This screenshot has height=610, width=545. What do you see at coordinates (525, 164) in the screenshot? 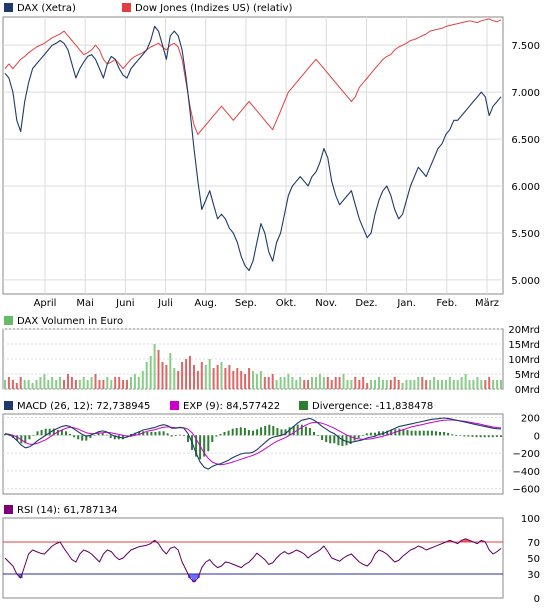
I see `price-y-axis: 5.000 5.500 6.000 6.500 7.000 7.500` at bounding box center [525, 164].